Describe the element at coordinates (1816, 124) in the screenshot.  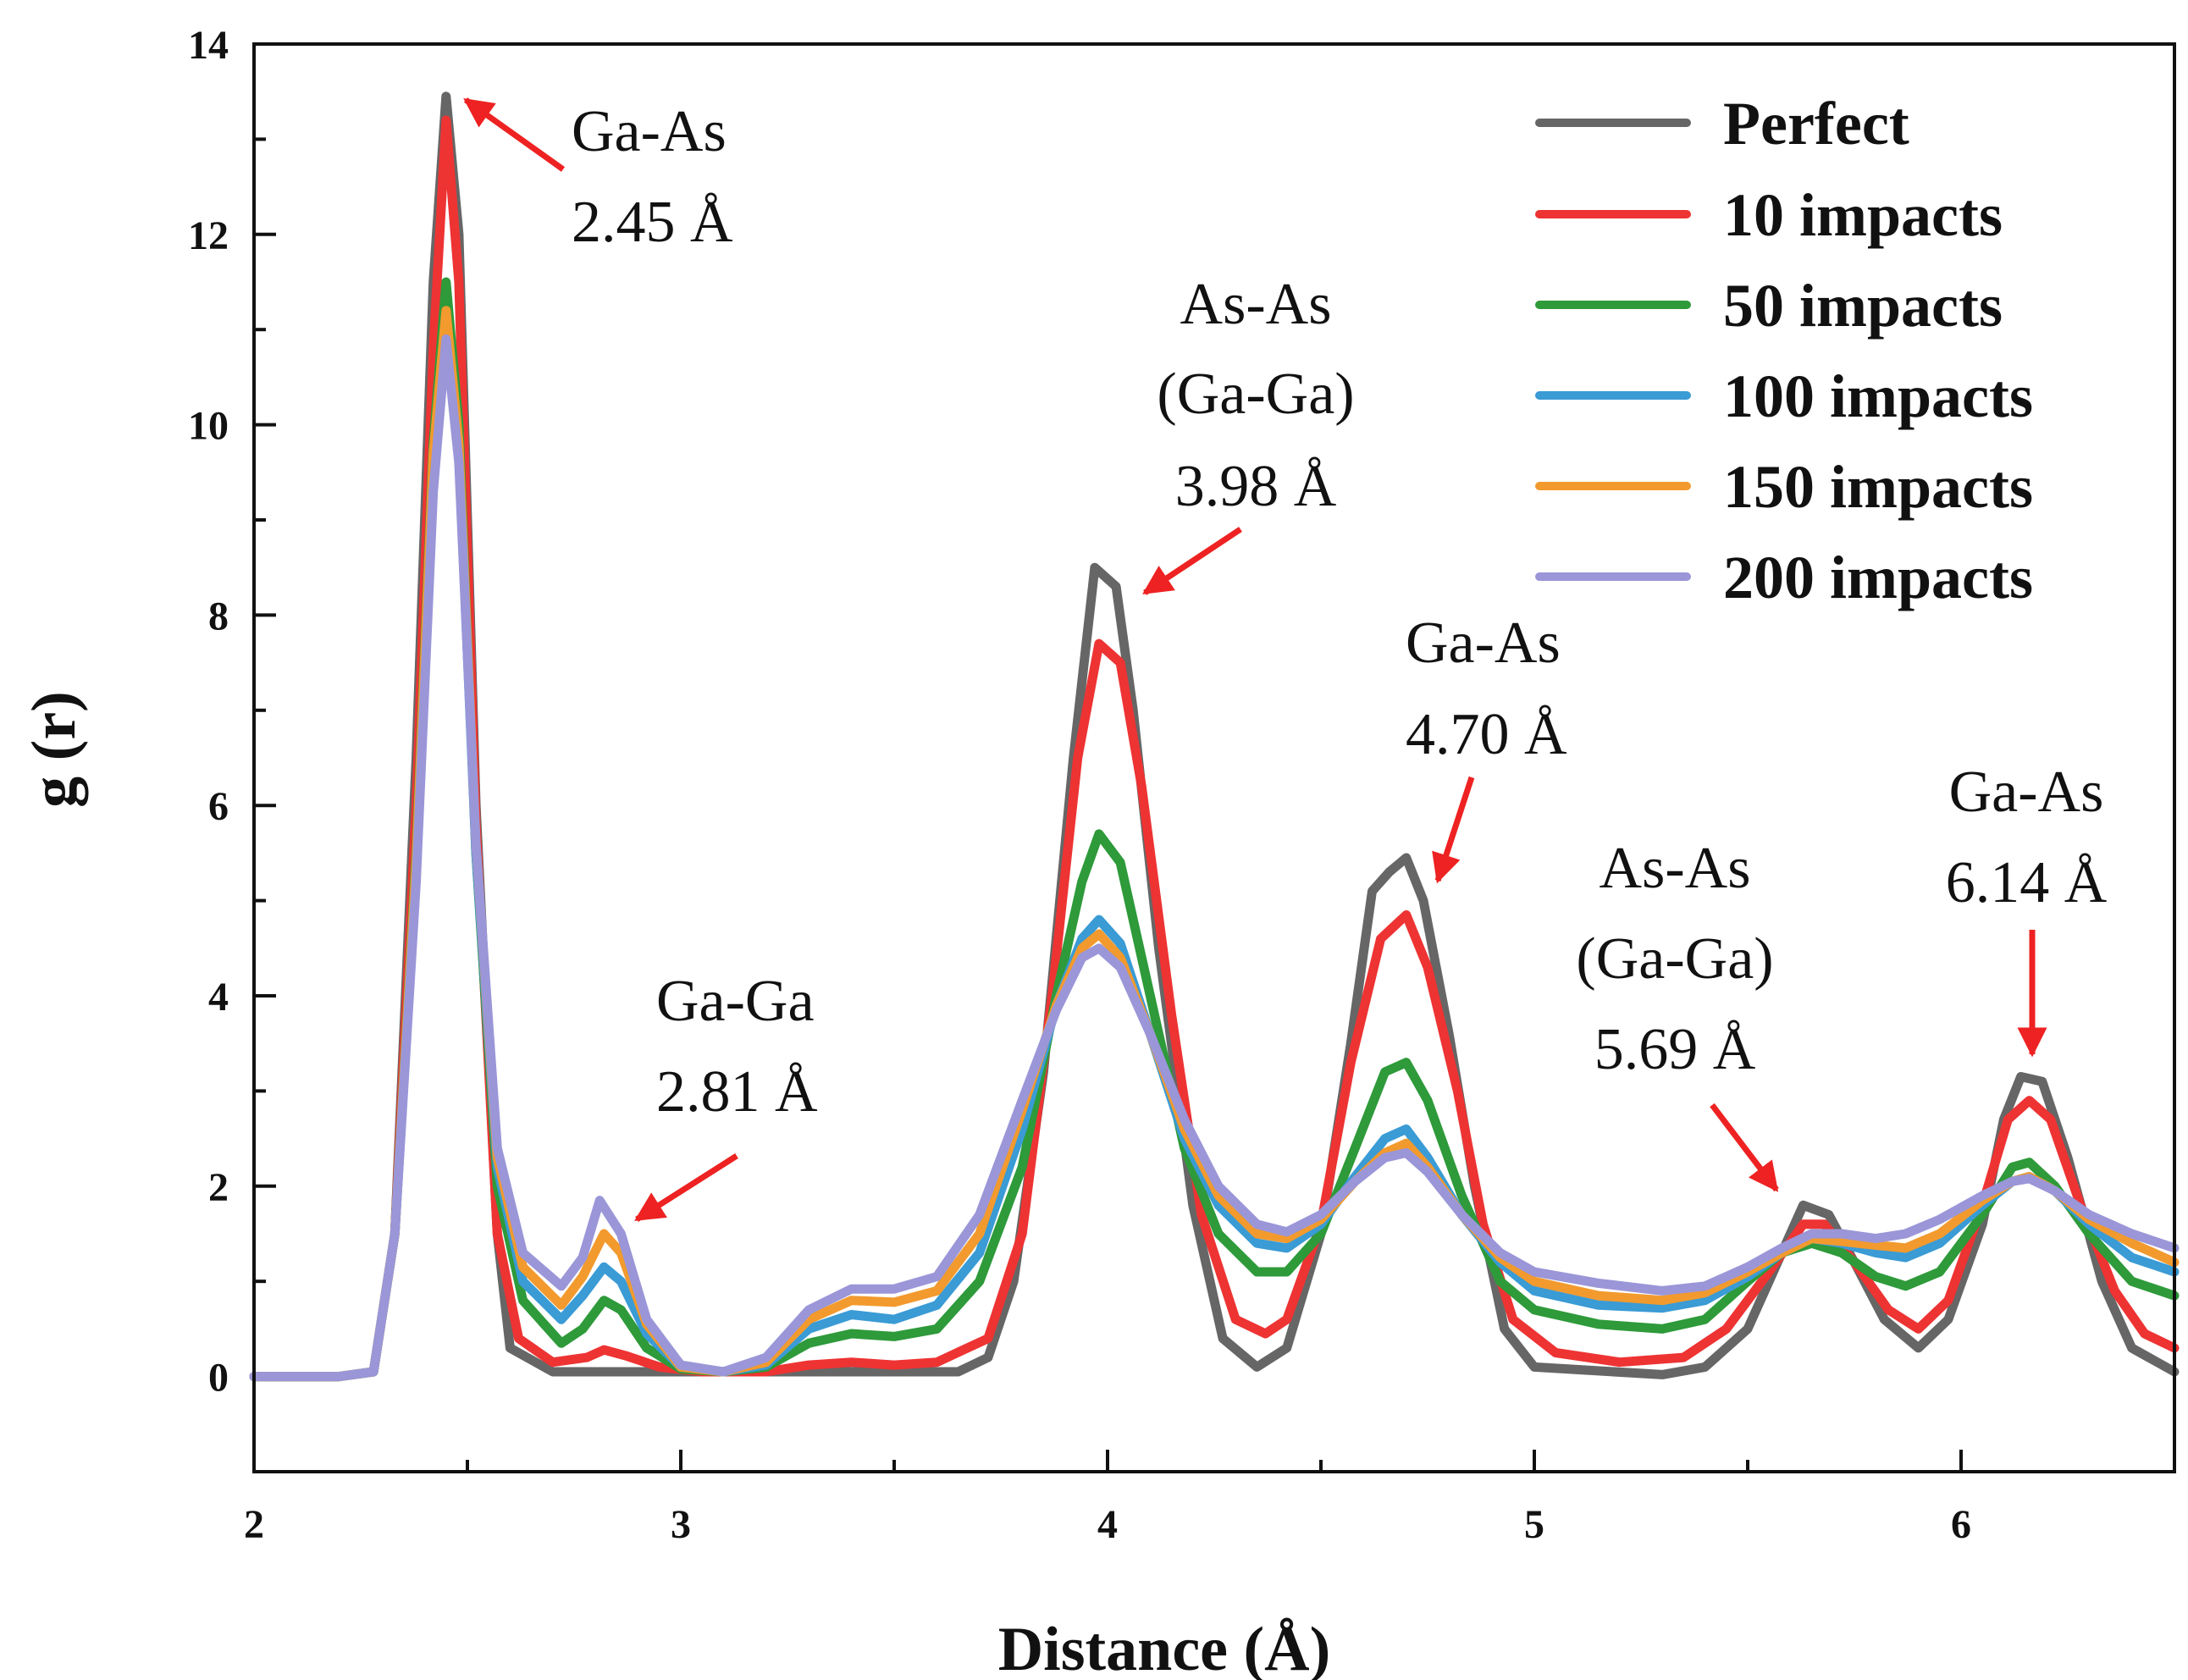
I see `legend-label-perfect: Perfect` at that location.